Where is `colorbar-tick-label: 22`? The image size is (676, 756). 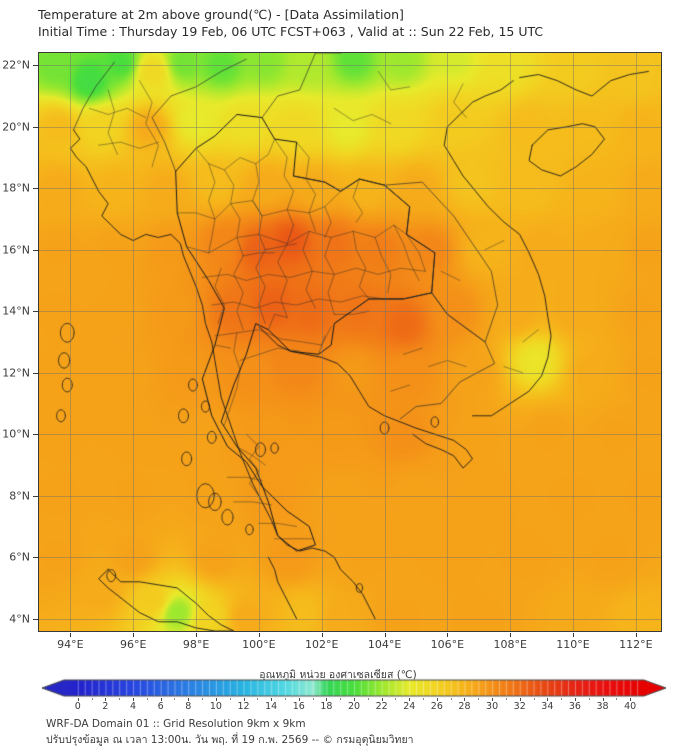 colorbar-tick-label: 22 is located at coordinates (381, 706).